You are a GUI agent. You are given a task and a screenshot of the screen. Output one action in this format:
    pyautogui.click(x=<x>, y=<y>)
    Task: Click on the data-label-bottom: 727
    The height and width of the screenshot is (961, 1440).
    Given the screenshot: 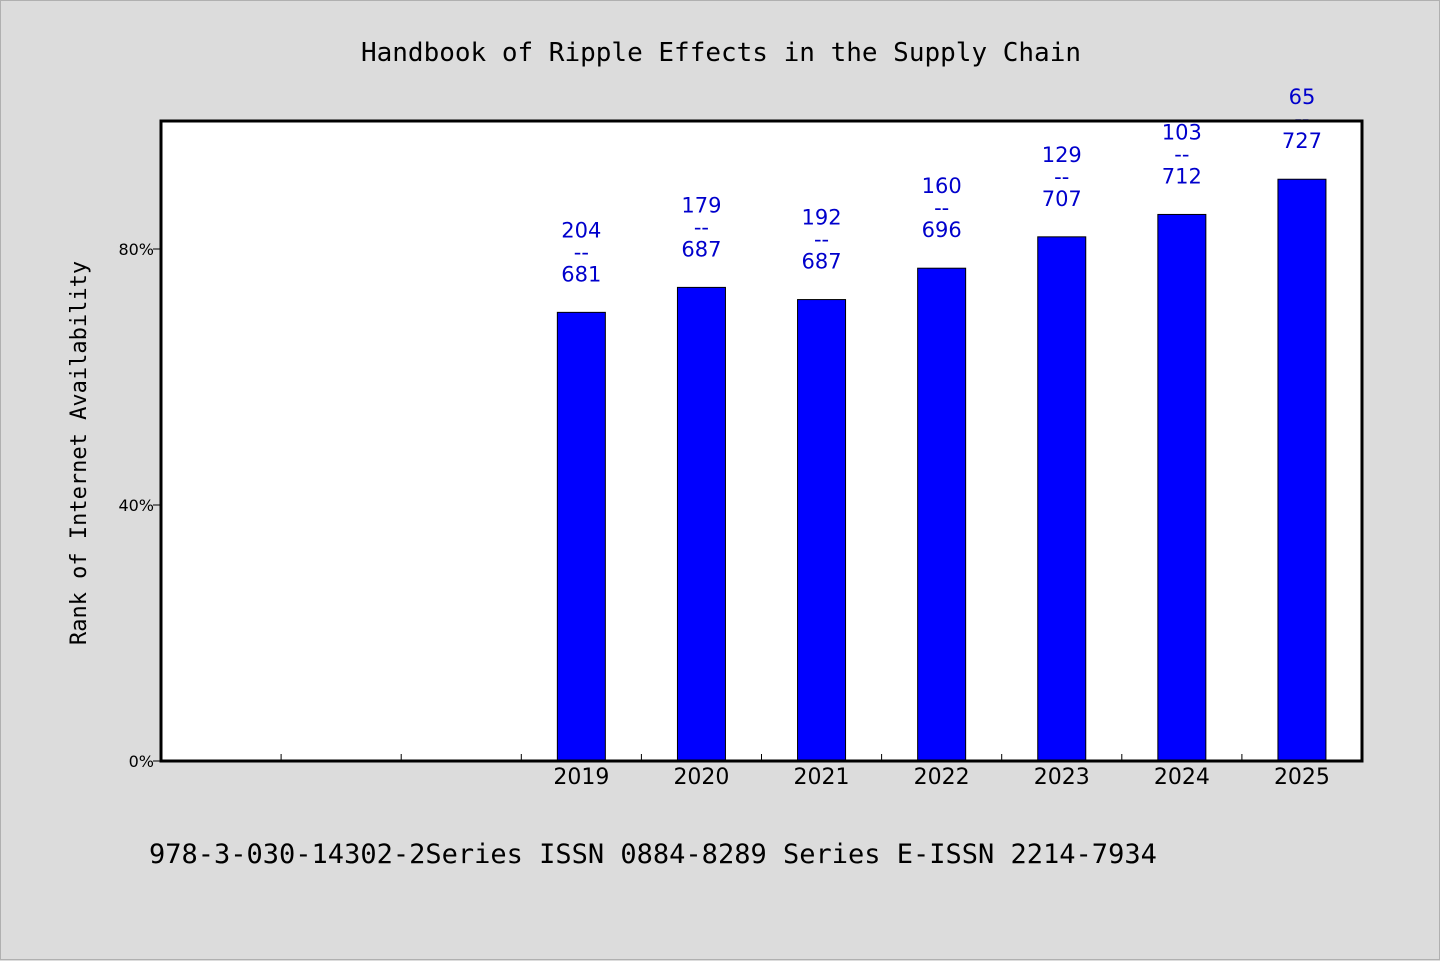 What is the action you would take?
    pyautogui.click(x=1302, y=141)
    